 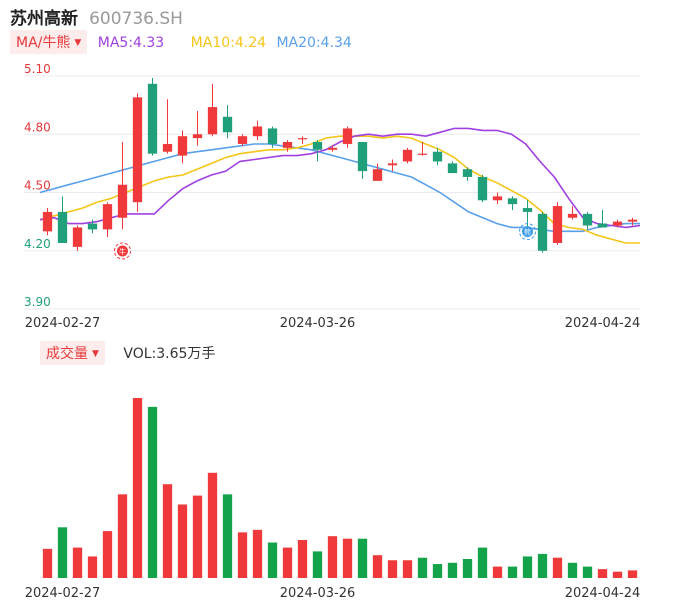 What do you see at coordinates (37, 244) in the screenshot?
I see `y-tick-label: 4.20` at bounding box center [37, 244].